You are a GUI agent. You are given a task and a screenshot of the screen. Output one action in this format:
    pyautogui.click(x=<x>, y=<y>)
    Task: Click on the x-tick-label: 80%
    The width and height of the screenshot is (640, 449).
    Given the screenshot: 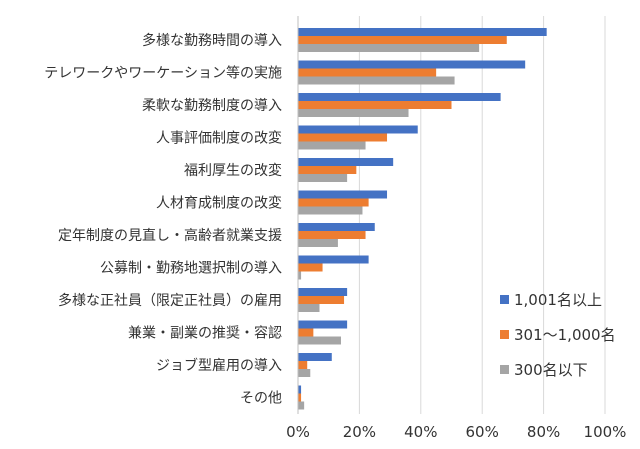 What is the action you would take?
    pyautogui.click(x=543, y=432)
    